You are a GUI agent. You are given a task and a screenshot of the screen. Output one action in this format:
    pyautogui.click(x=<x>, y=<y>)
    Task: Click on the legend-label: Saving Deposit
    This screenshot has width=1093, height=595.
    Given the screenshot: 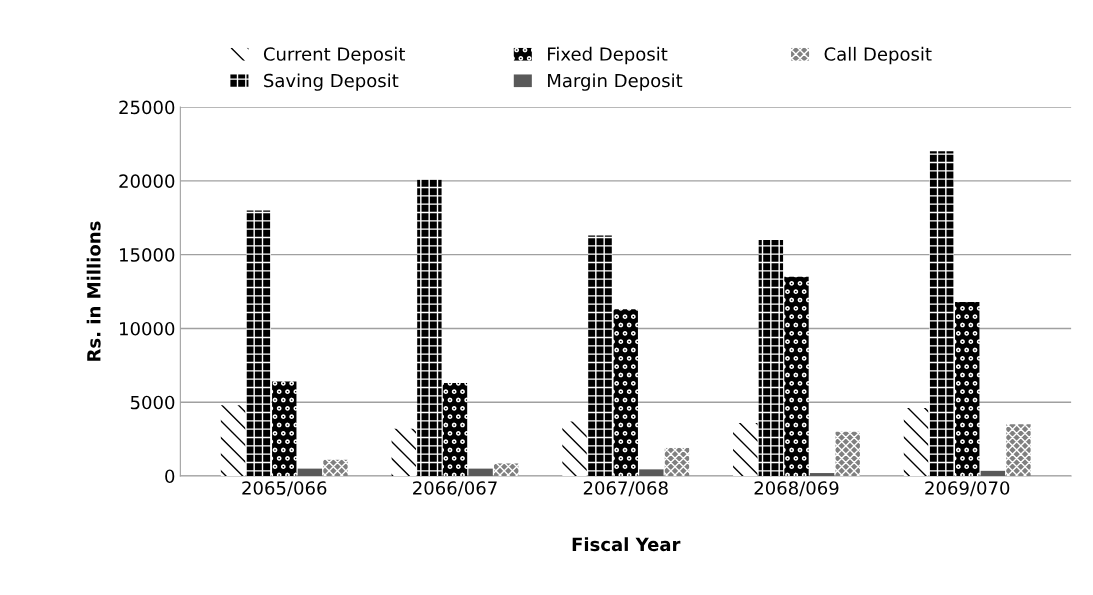 What is the action you would take?
    pyautogui.click(x=331, y=82)
    